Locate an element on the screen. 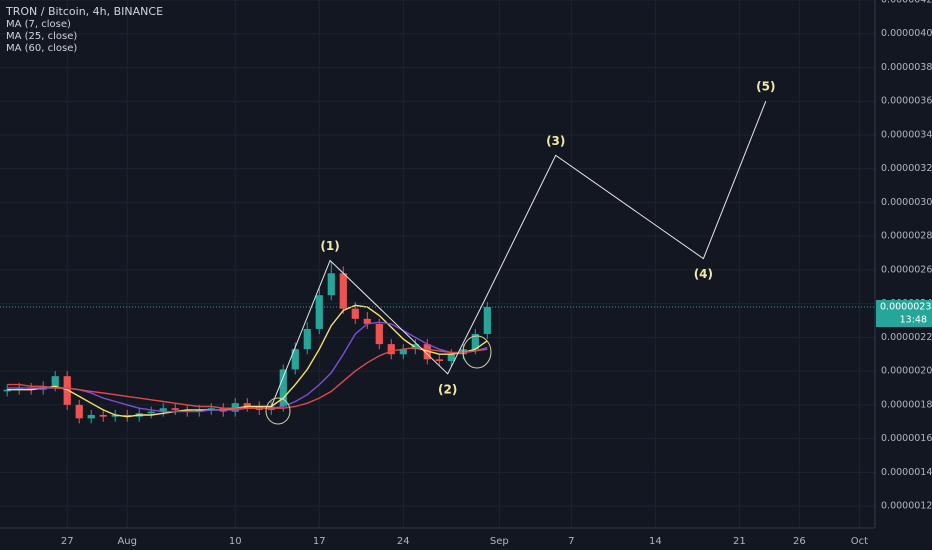 The image size is (932, 550). x-tick-label: 26 is located at coordinates (799, 541).